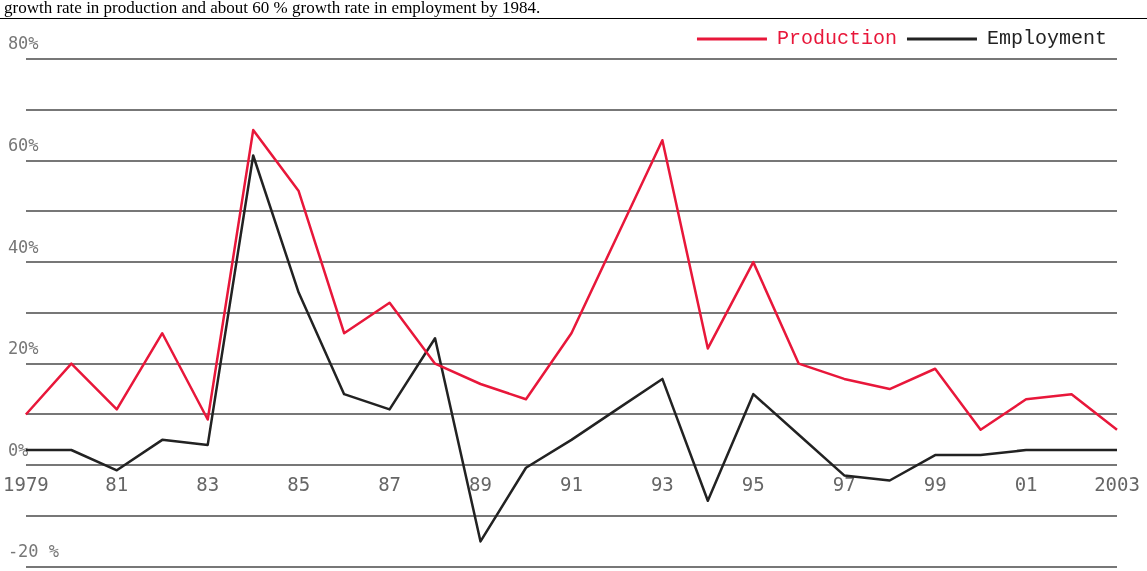  I want to click on x-tick-label: 95, so click(753, 483).